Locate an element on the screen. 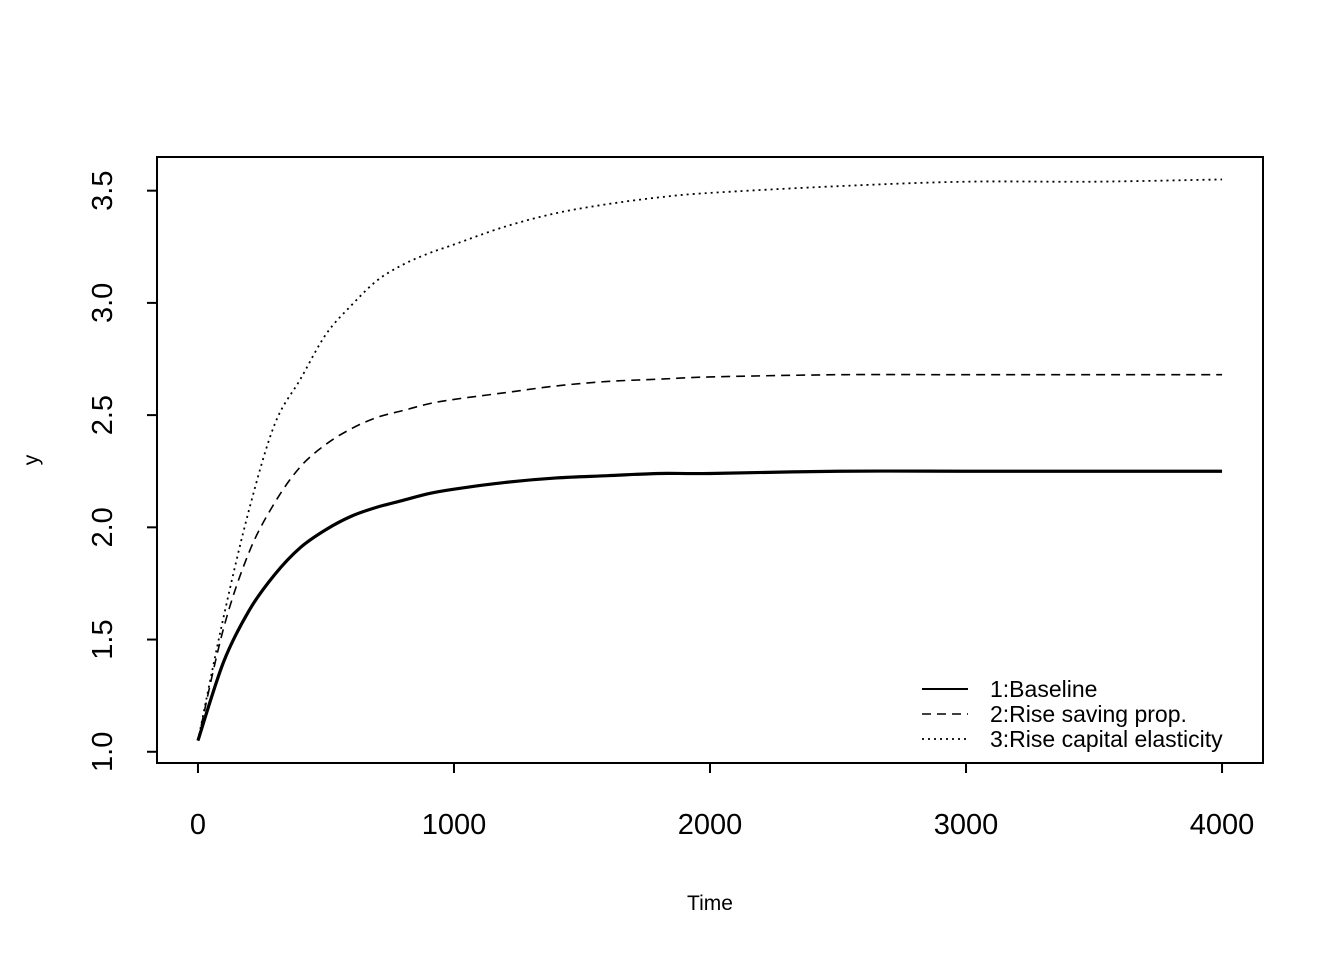 The width and height of the screenshot is (1344, 960). y-tick-label: 1.5 is located at coordinates (103, 639).